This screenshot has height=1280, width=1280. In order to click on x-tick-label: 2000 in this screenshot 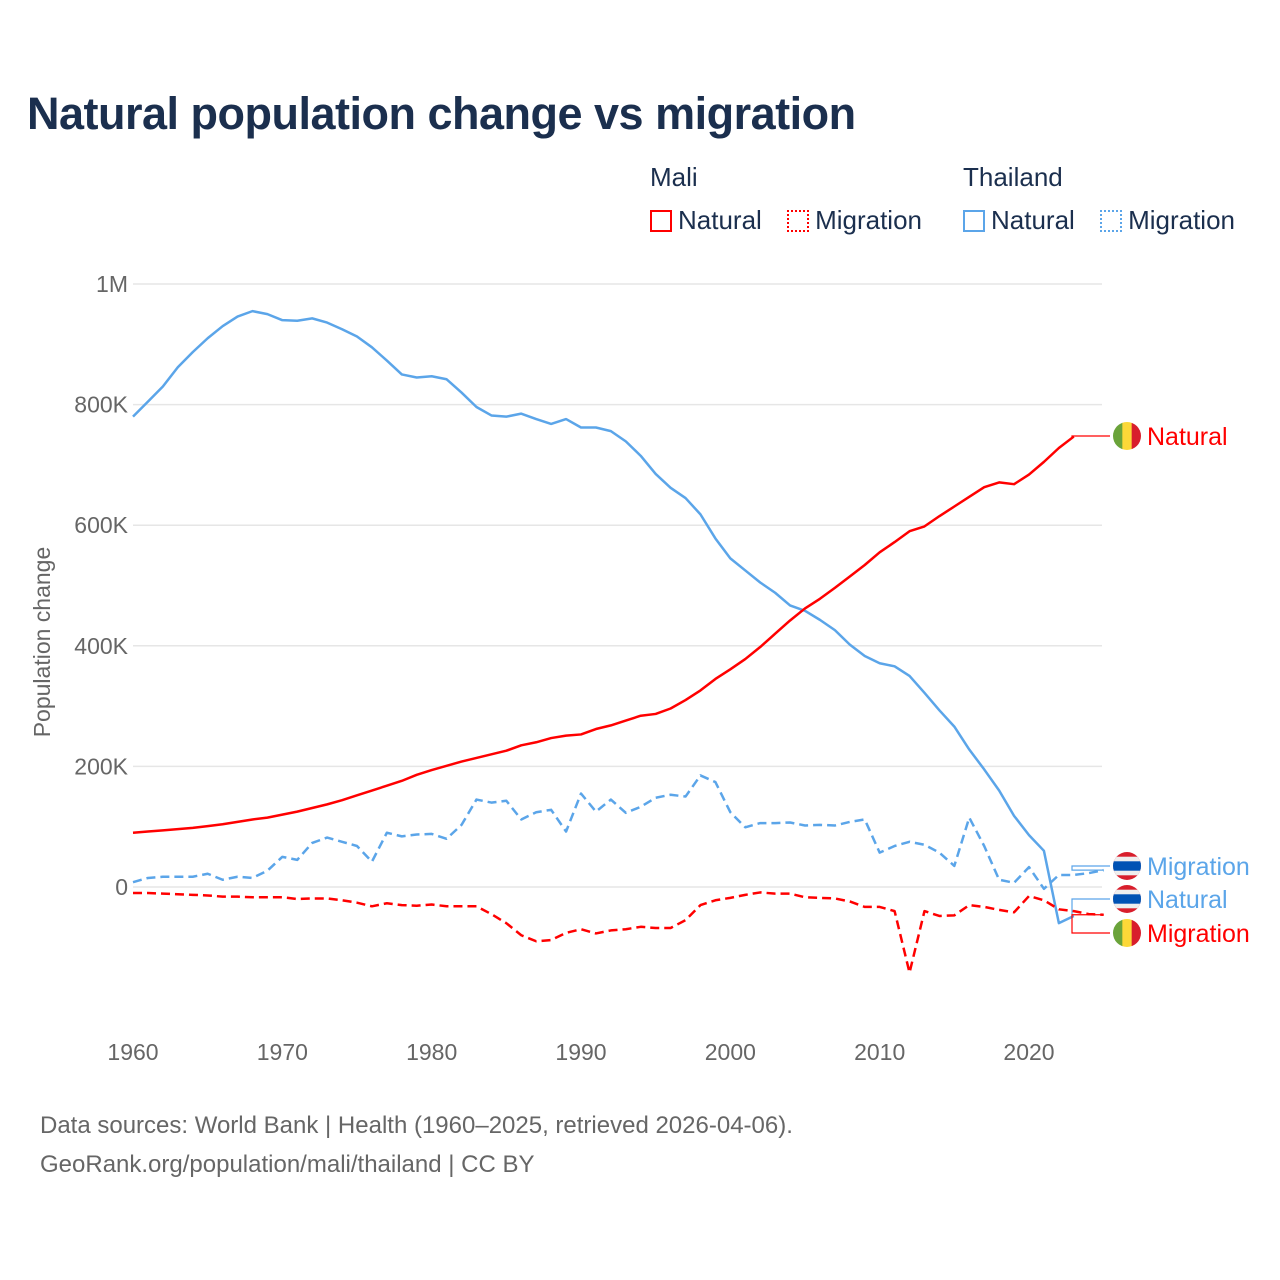, I will do `click(730, 1052)`.